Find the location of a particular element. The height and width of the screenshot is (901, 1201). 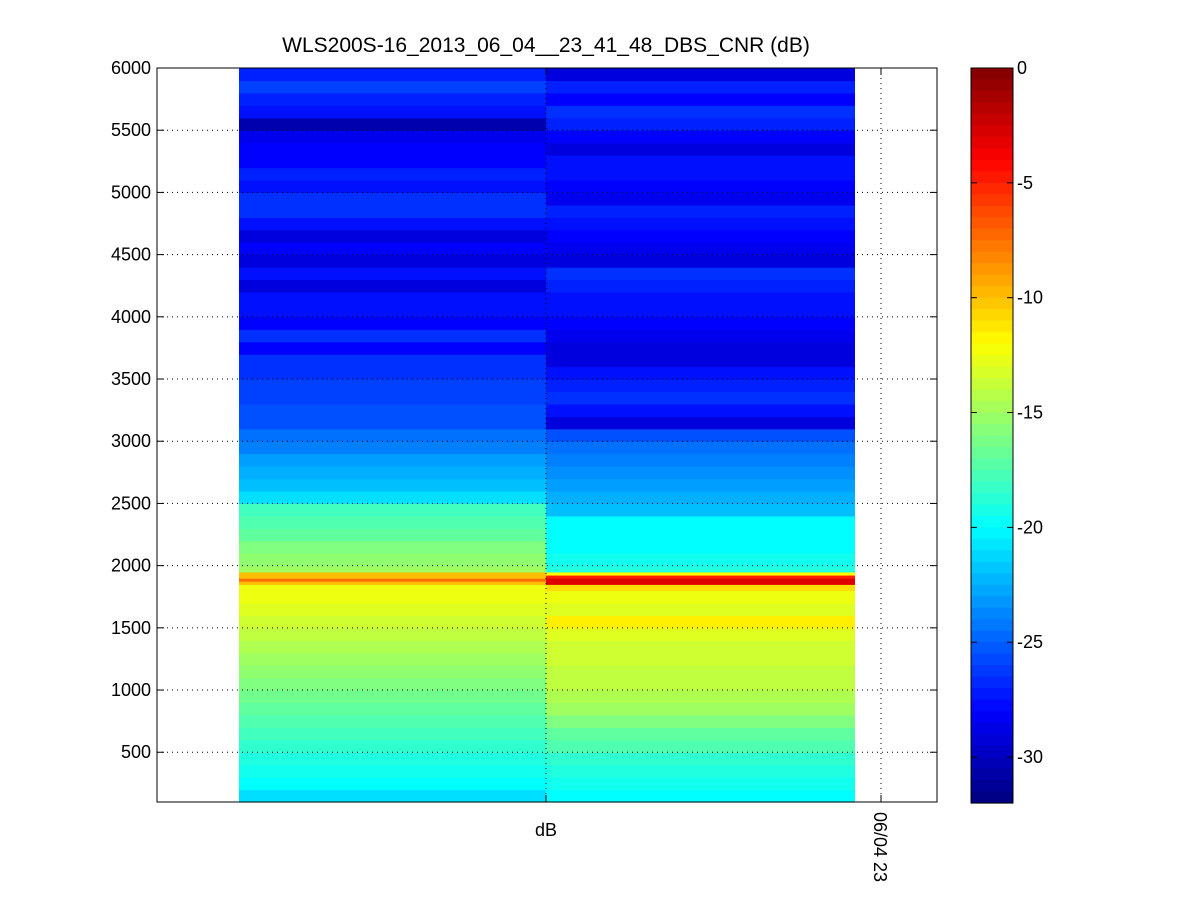

colorbar-tick-label: -30 is located at coordinates (1030, 757).